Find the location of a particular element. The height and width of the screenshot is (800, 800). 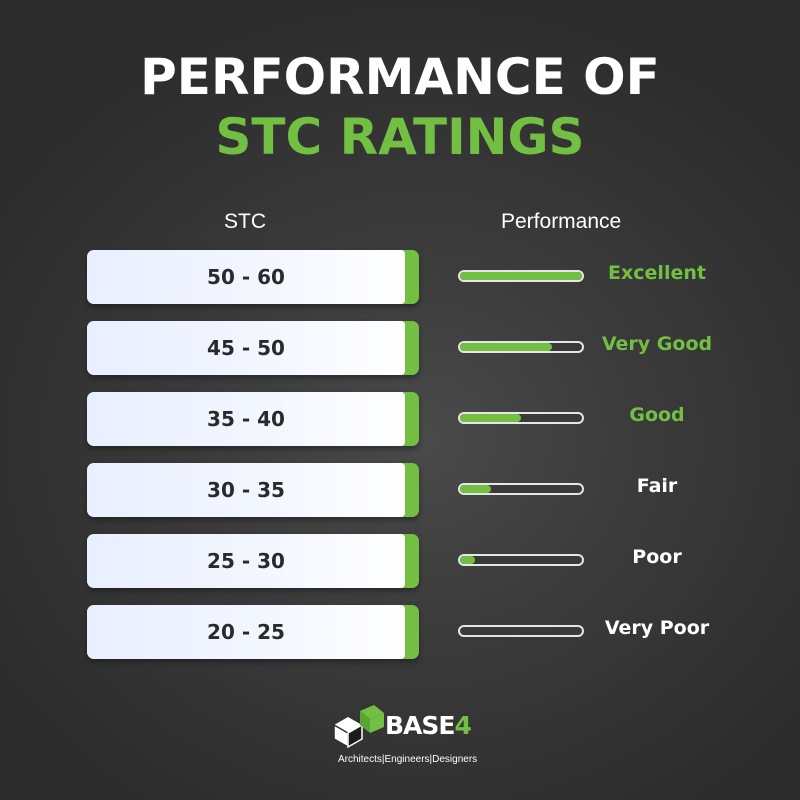

base4-logo: BASE4 Architects|Engineers|Designers is located at coordinates (405, 739).